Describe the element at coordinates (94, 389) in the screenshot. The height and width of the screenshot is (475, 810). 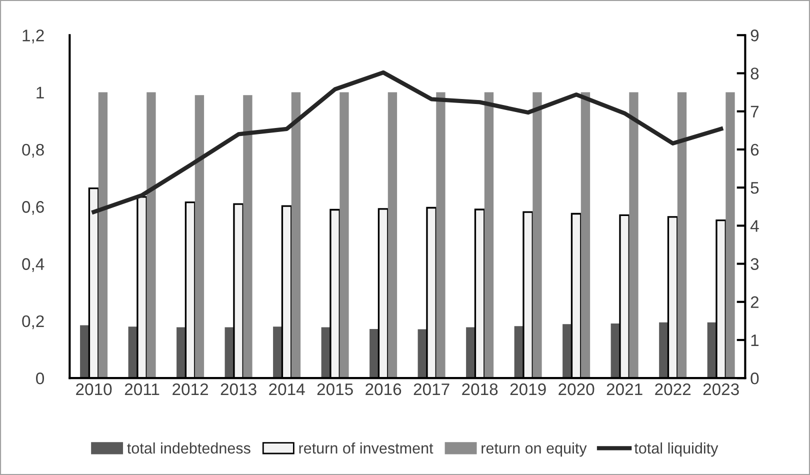
I see `x-tick-label: 2010` at that location.